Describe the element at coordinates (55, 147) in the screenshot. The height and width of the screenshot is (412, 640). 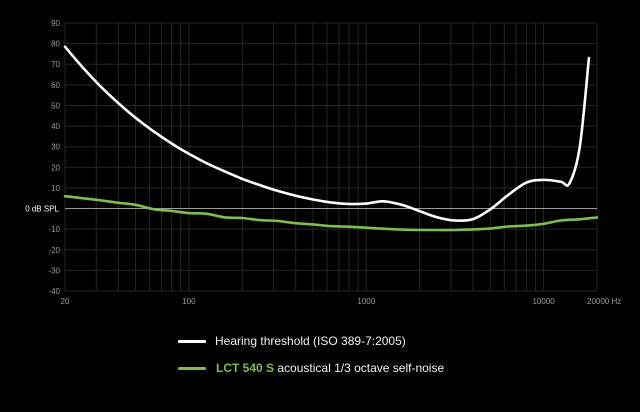
I see `y-tick-label: 30` at that location.